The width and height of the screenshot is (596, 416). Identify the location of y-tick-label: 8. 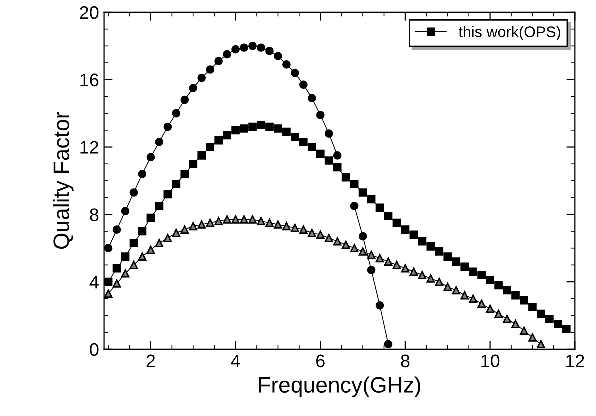
(94, 215).